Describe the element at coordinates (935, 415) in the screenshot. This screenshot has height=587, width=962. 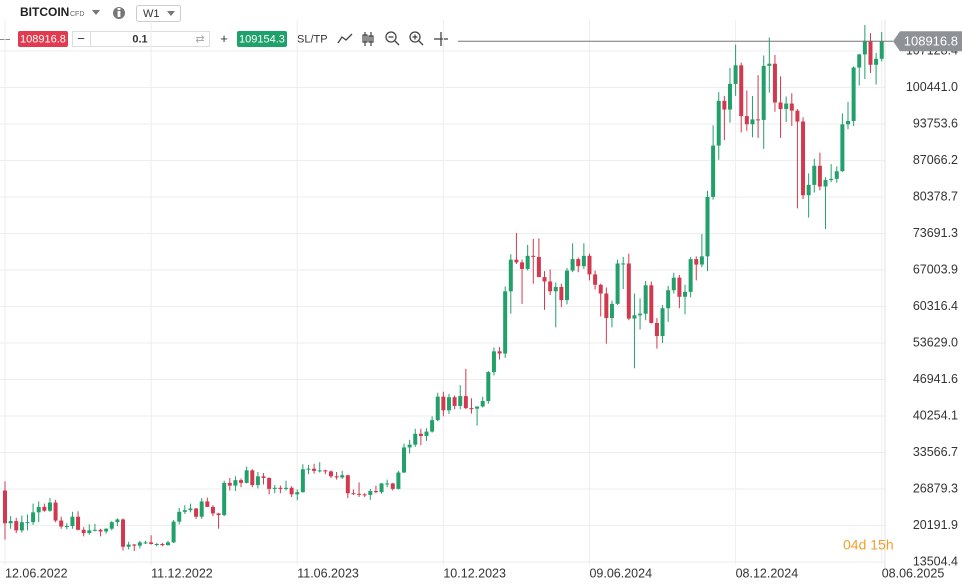
I see `y-tick-label: 40254.1` at that location.